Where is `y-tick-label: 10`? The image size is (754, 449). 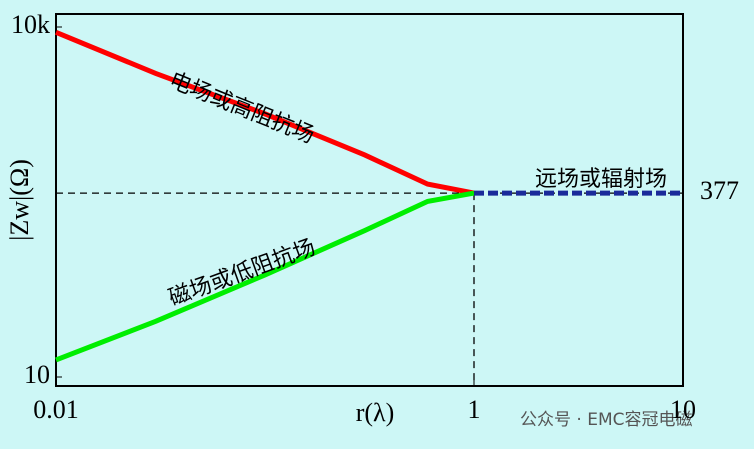
y-tick-label: 10 is located at coordinates (37, 374).